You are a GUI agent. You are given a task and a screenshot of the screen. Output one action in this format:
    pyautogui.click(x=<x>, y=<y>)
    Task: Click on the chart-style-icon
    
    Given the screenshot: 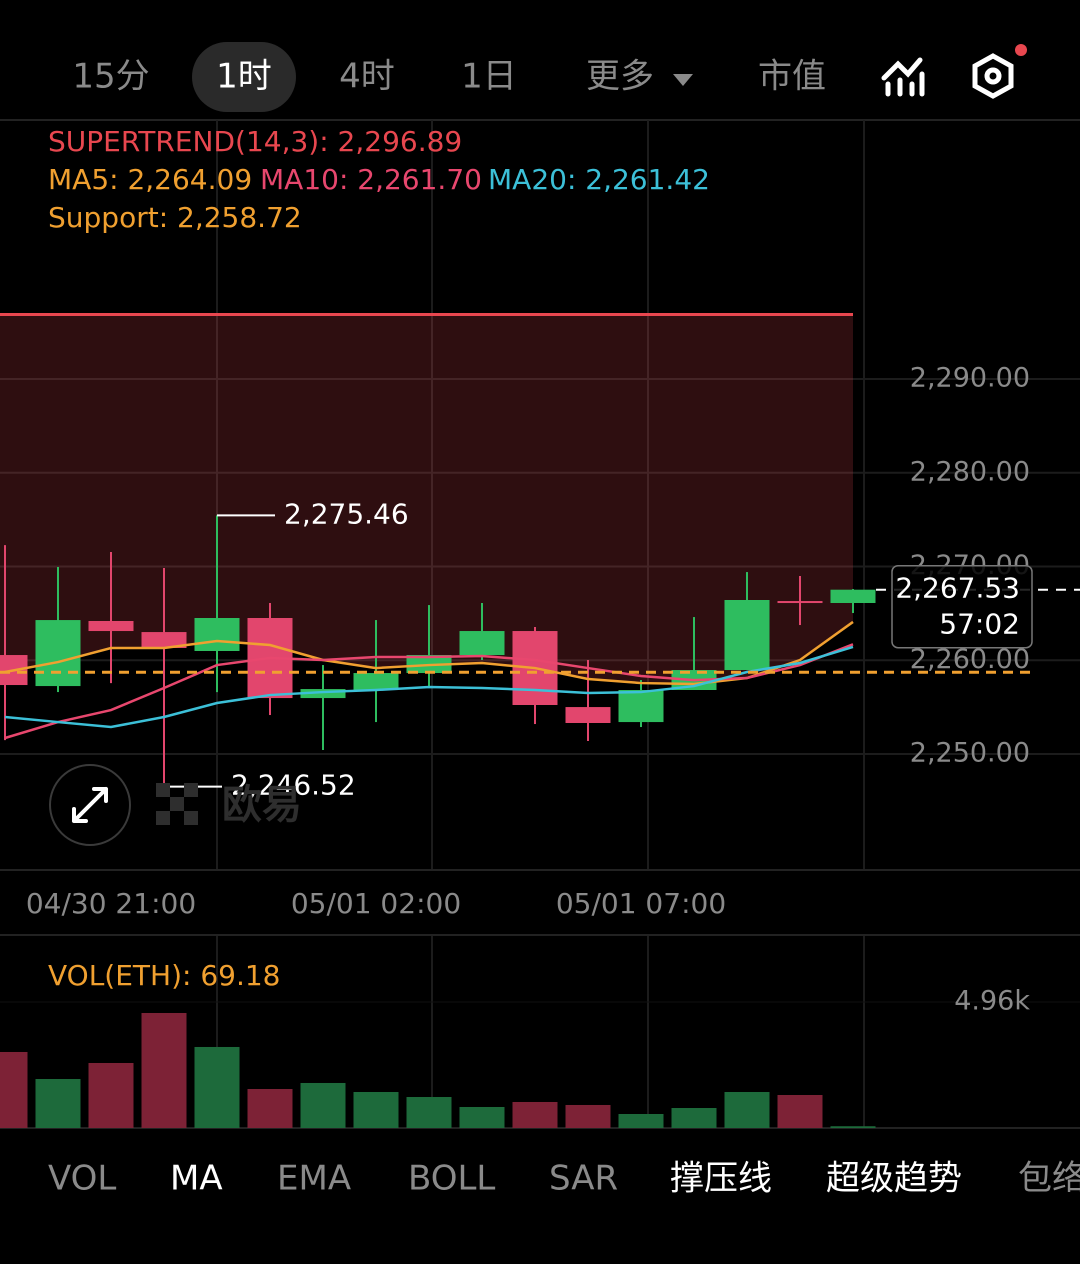 What is the action you would take?
    pyautogui.click(x=903, y=77)
    